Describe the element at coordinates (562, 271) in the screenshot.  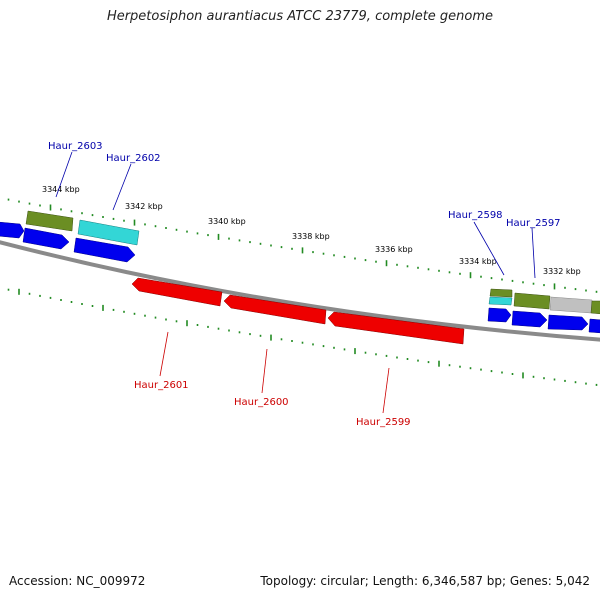
I see `ruler-label-3332: 3332 kbp` at that location.